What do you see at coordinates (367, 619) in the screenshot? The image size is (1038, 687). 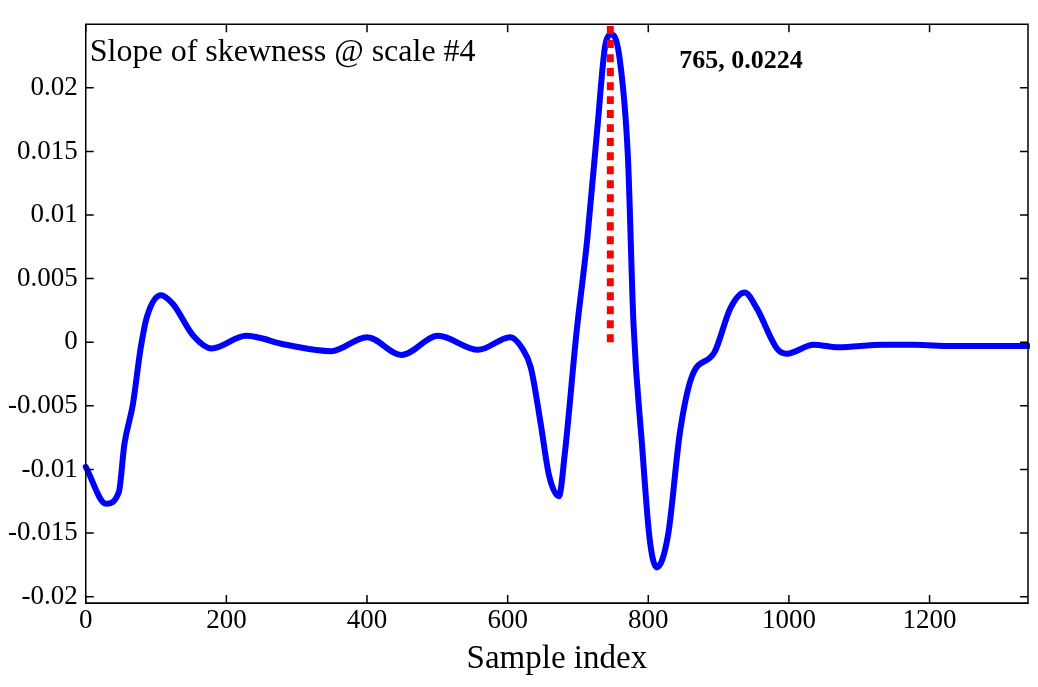 I see `x-tick-label: 400` at bounding box center [367, 619].